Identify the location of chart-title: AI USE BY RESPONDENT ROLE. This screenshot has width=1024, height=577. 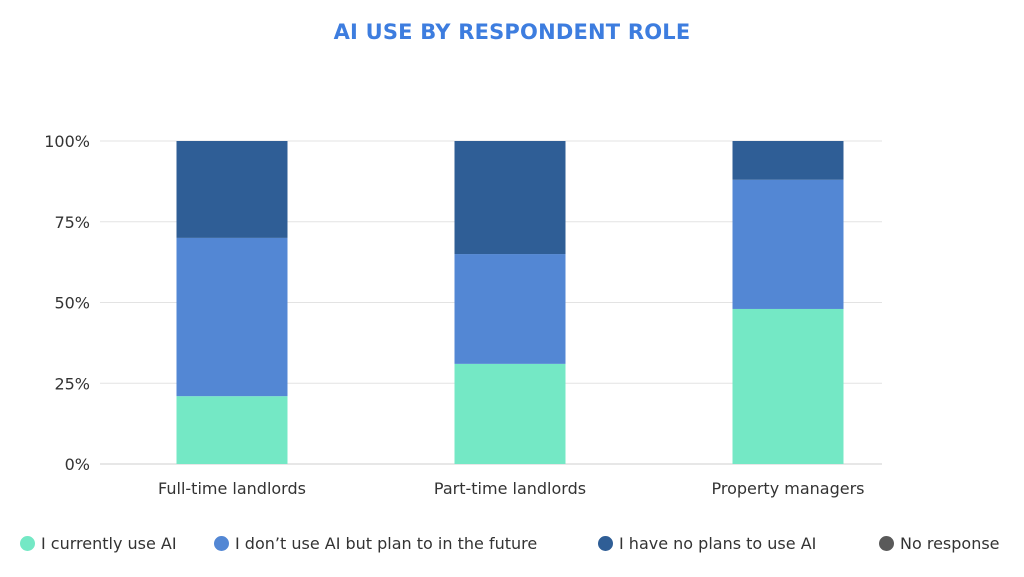
(512, 32).